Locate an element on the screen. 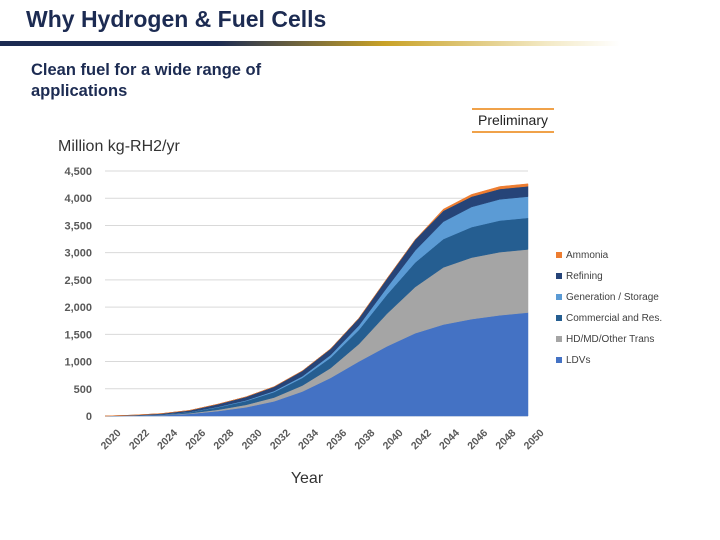 This screenshot has height=540, width=720. x-tick-label: 2020 is located at coordinates (111, 439).